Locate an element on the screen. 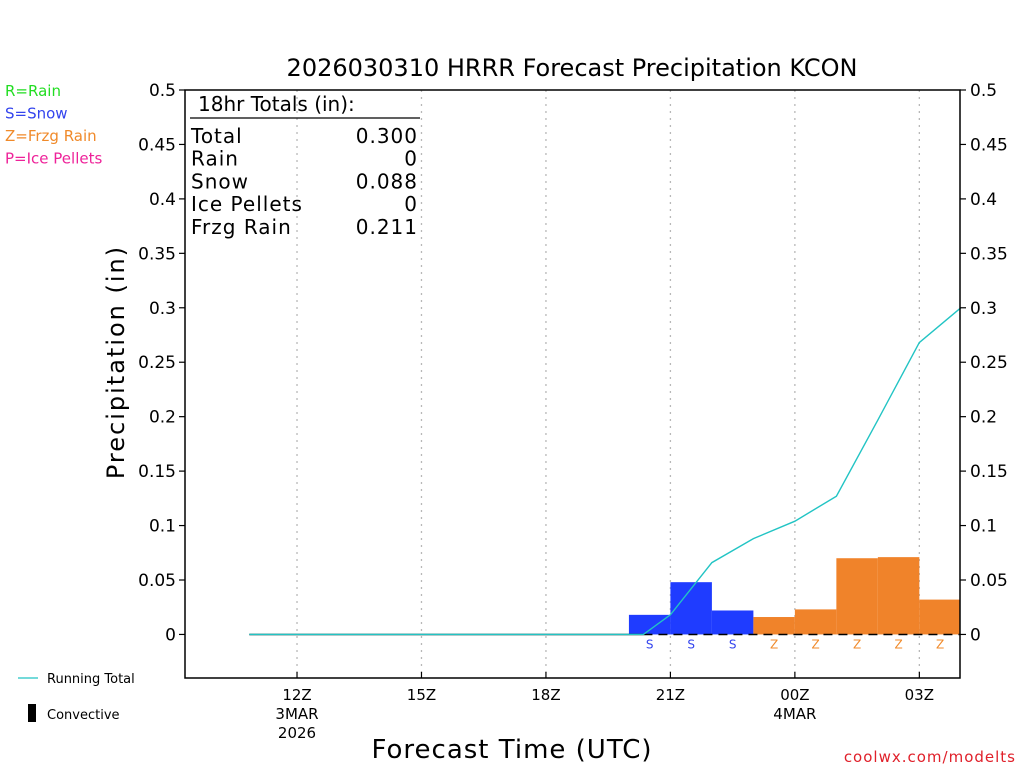 The height and width of the screenshot is (768, 1024). y-tick-right-0.4: 0.4 is located at coordinates (983, 200).